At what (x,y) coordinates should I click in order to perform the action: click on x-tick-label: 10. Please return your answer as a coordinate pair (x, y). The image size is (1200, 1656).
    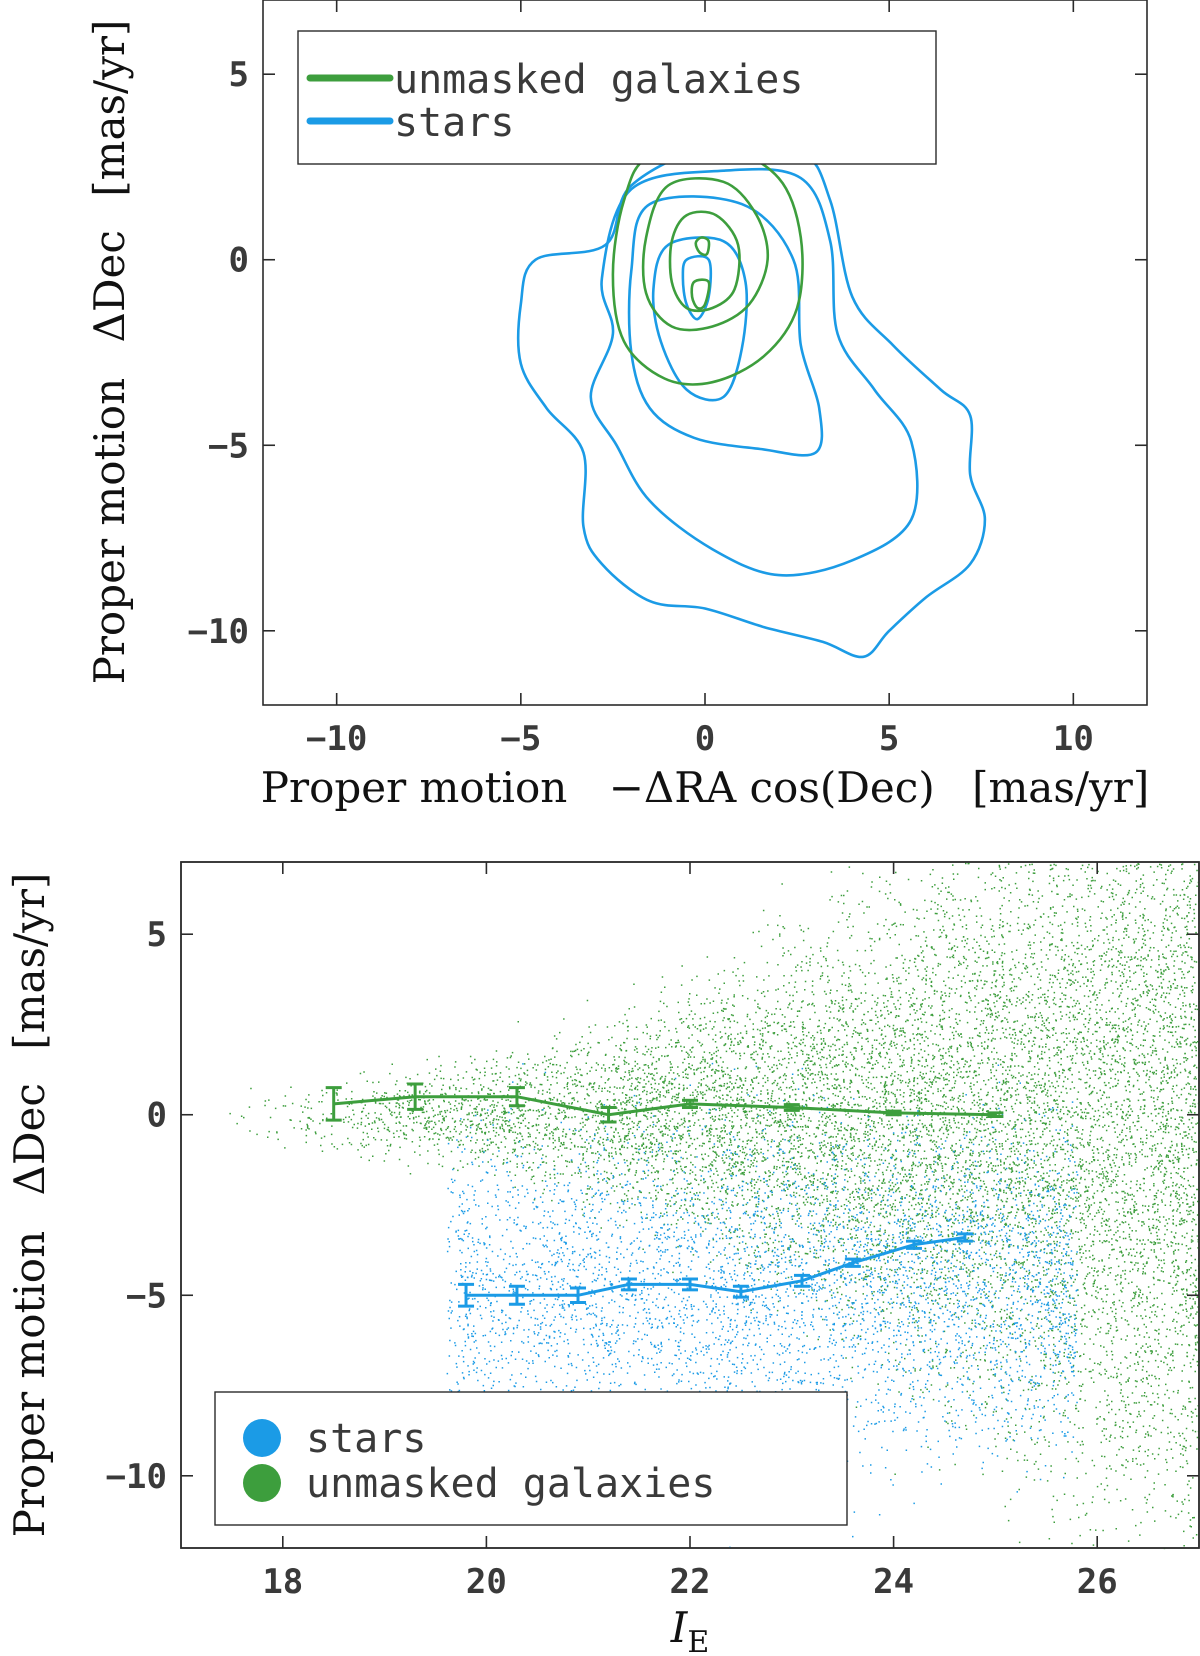
    Looking at the image, I should click on (1073, 739).